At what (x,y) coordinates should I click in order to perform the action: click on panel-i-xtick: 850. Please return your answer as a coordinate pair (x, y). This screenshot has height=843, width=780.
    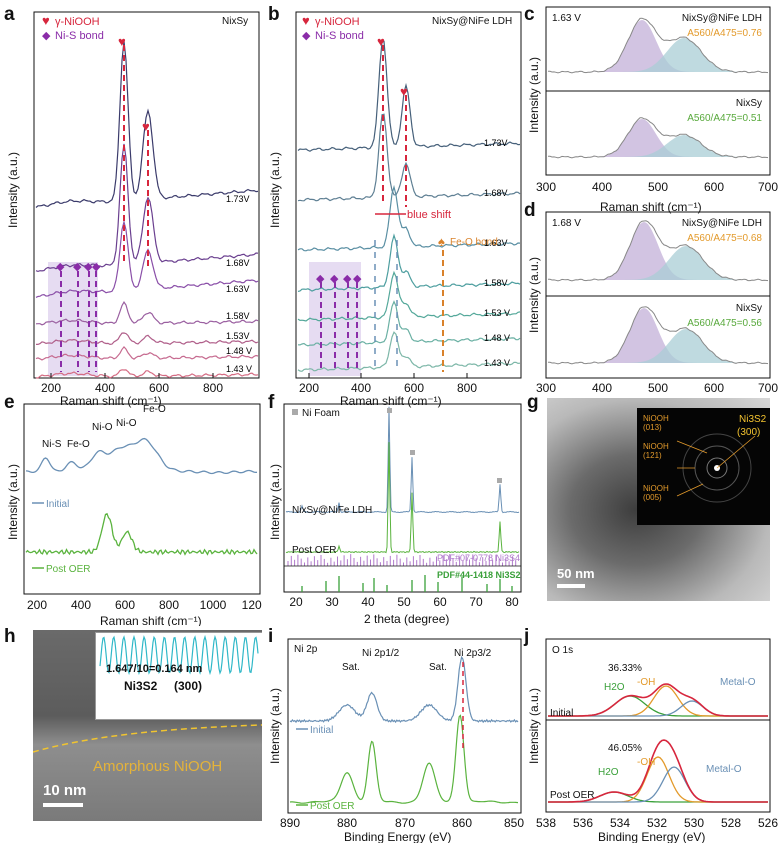
    Looking at the image, I should click on (514, 823).